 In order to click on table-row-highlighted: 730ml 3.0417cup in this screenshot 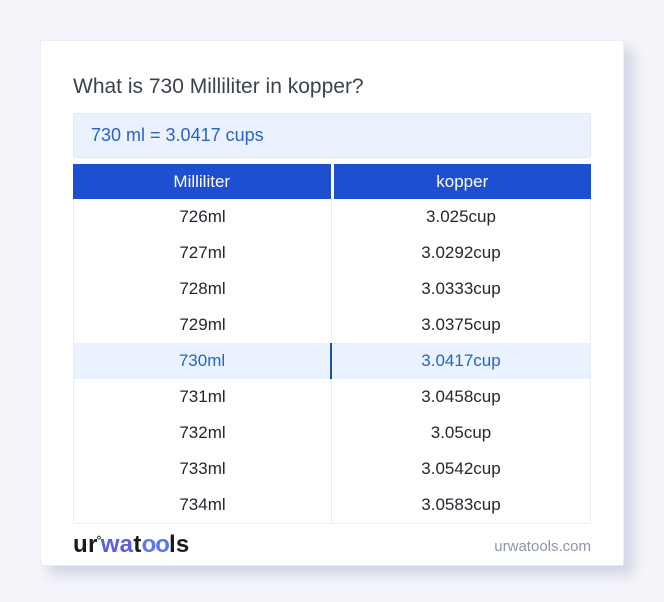, I will do `click(332, 361)`.